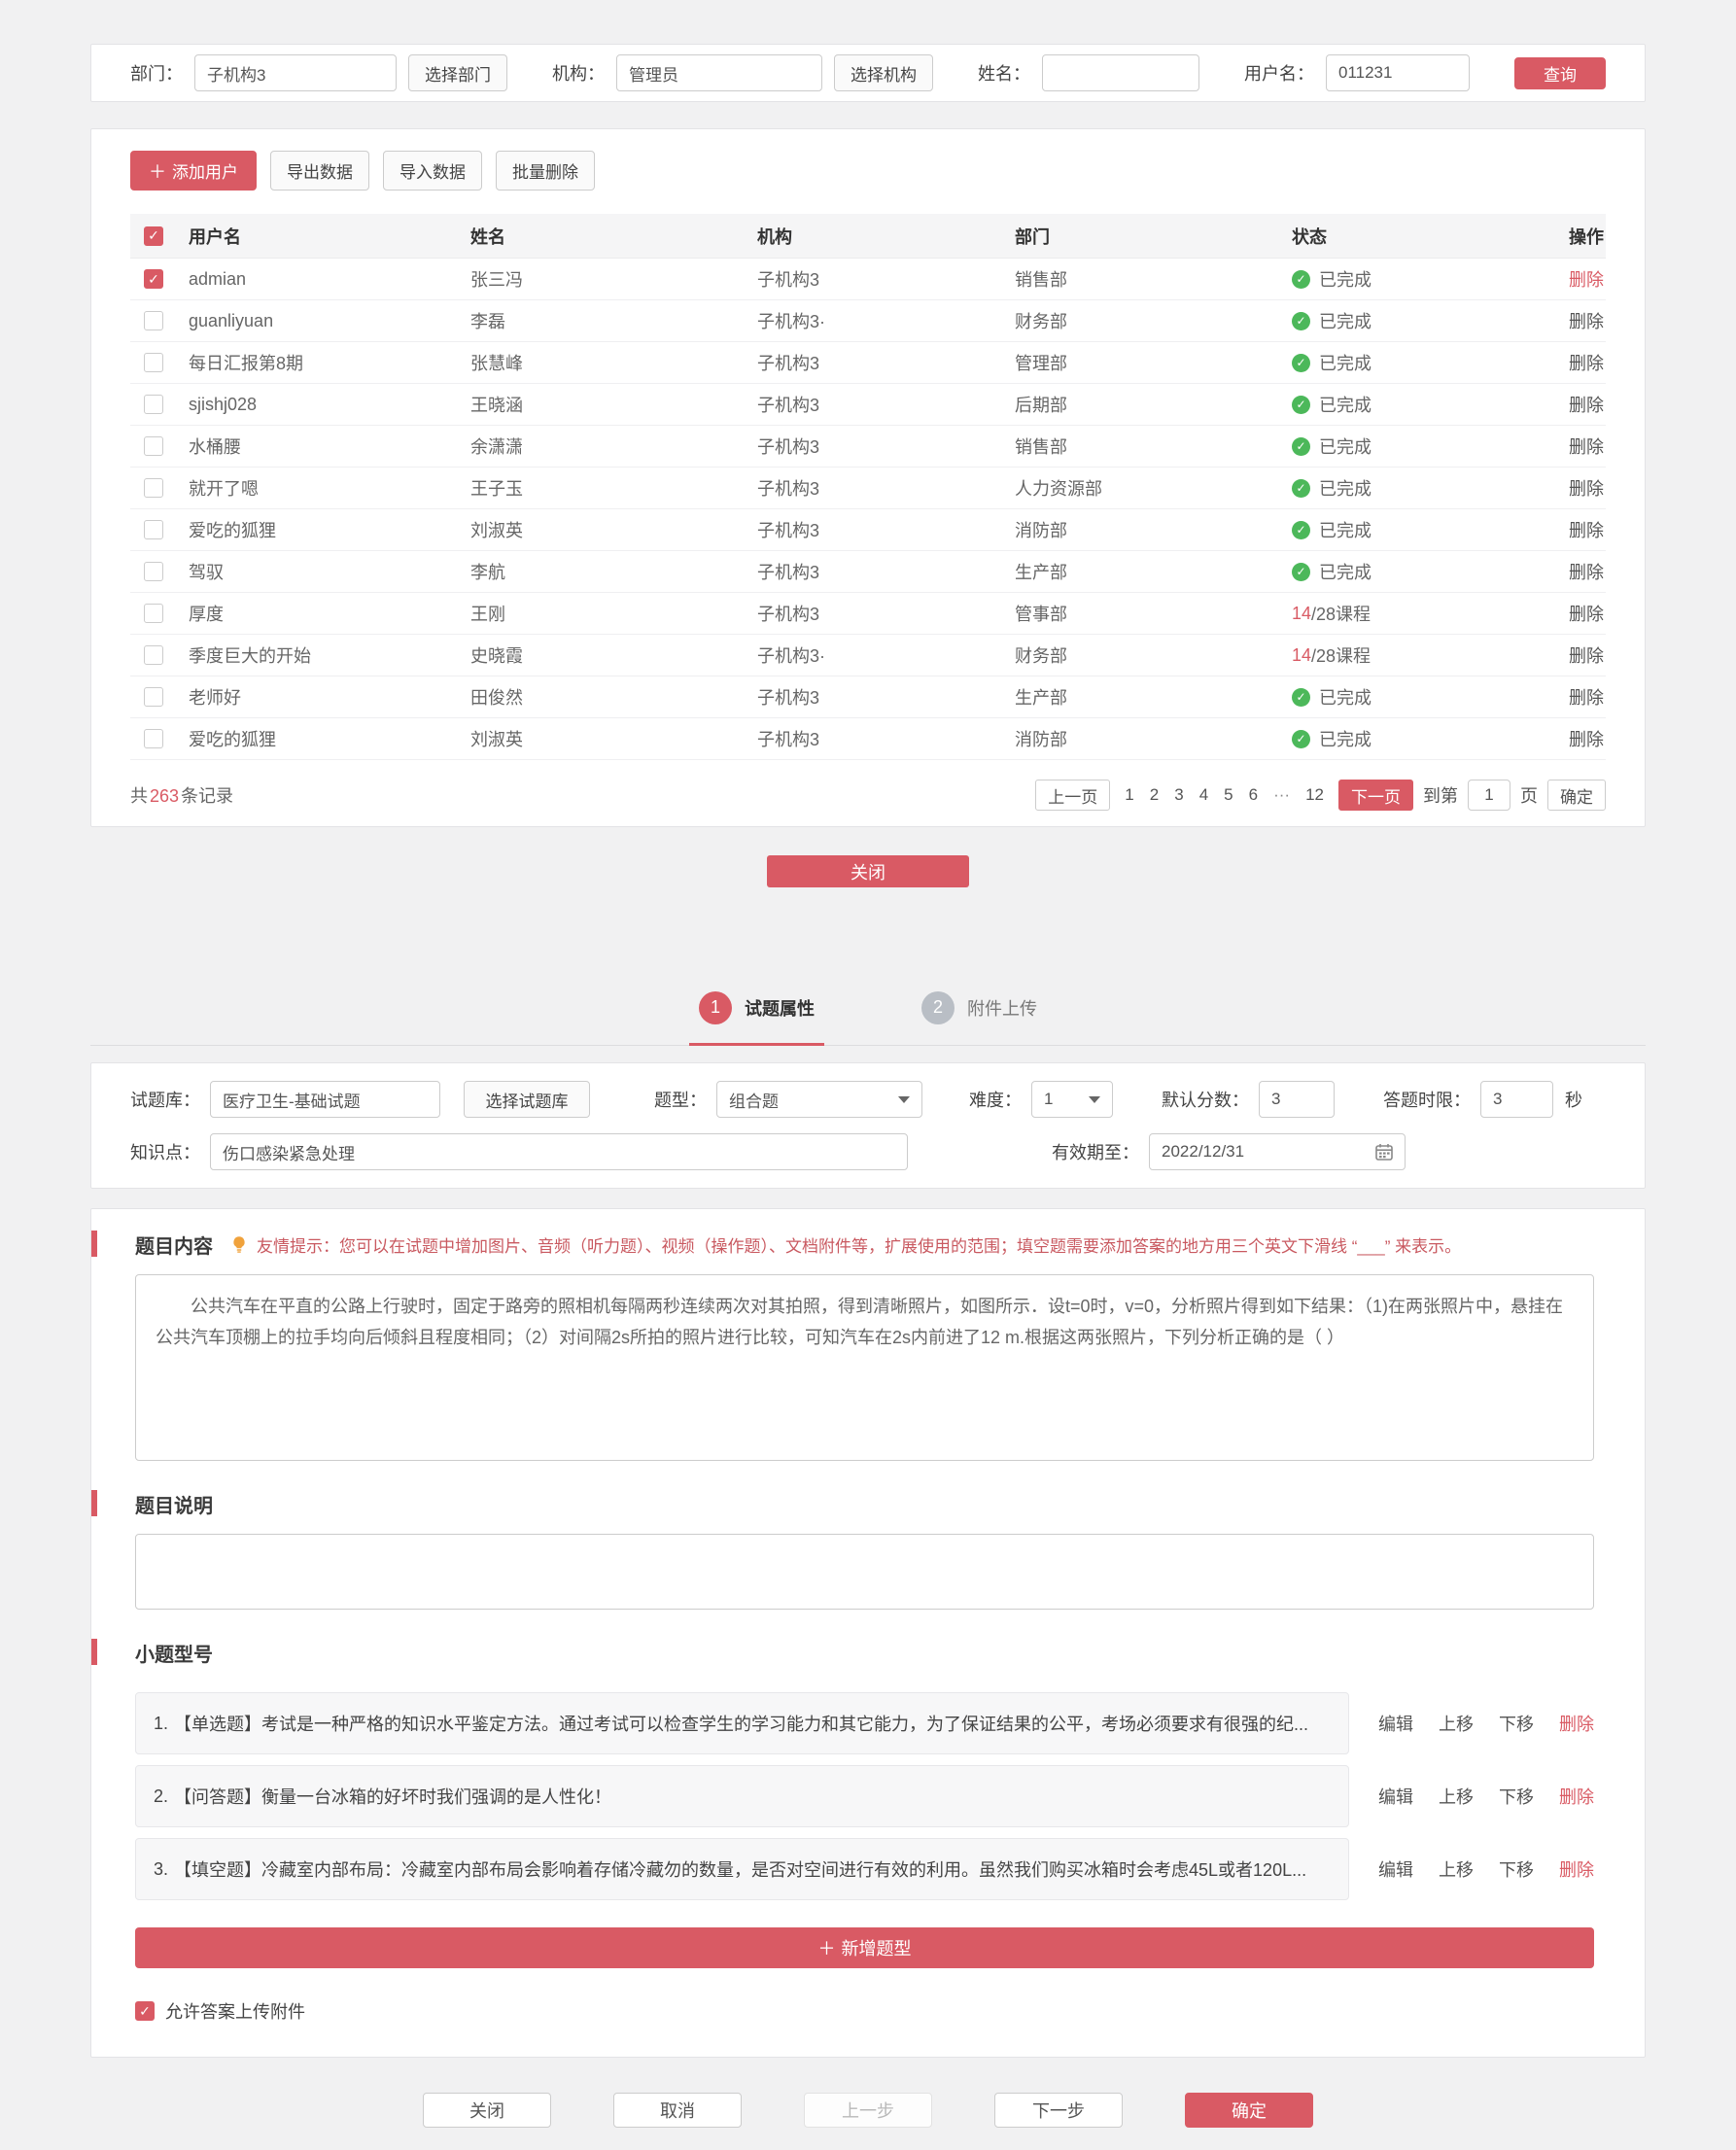 The image size is (1736, 2150). Describe the element at coordinates (678, 2110) in the screenshot. I see `cancel-button: 取消` at that location.